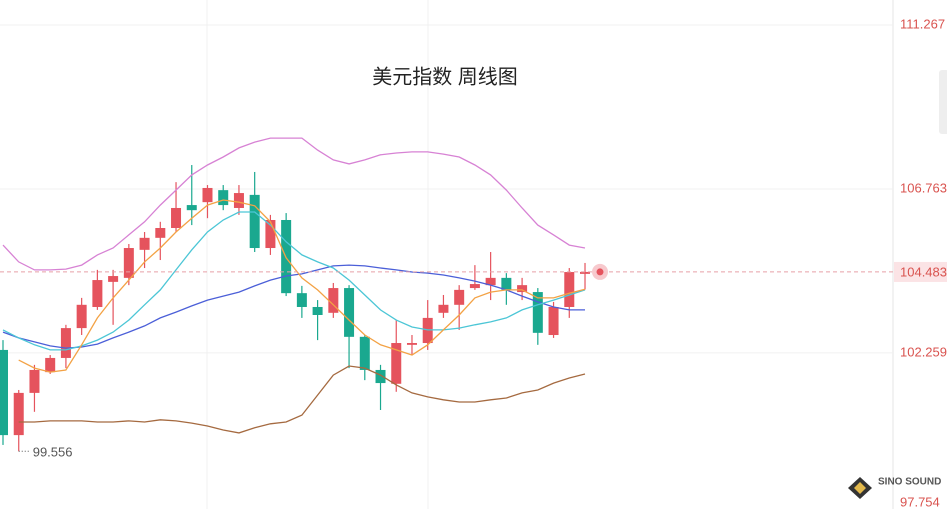 The image size is (947, 514). I want to click on y-tick-label: 102.259, so click(923, 351).